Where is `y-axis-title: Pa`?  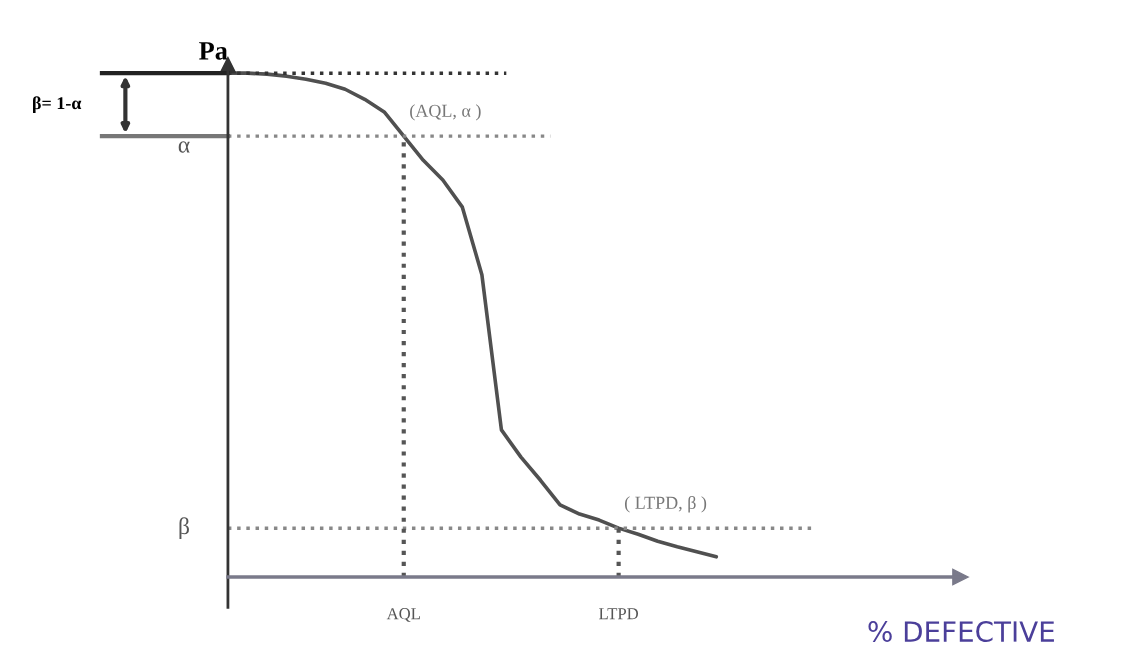
y-axis-title: Pa is located at coordinates (213, 51).